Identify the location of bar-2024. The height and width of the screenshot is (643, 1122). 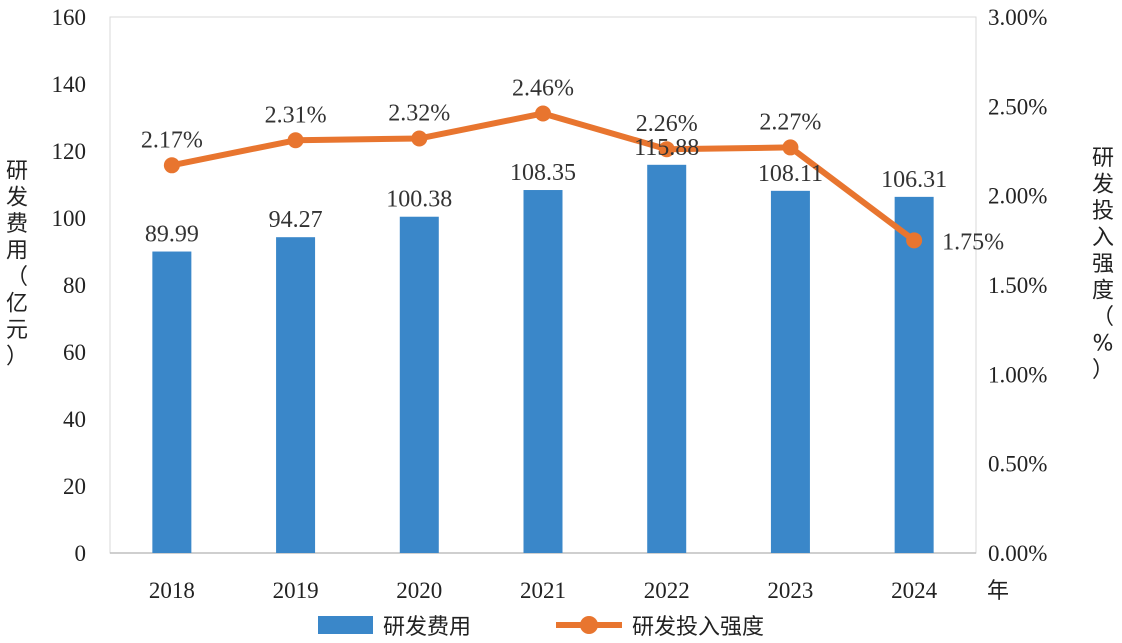
(914, 374).